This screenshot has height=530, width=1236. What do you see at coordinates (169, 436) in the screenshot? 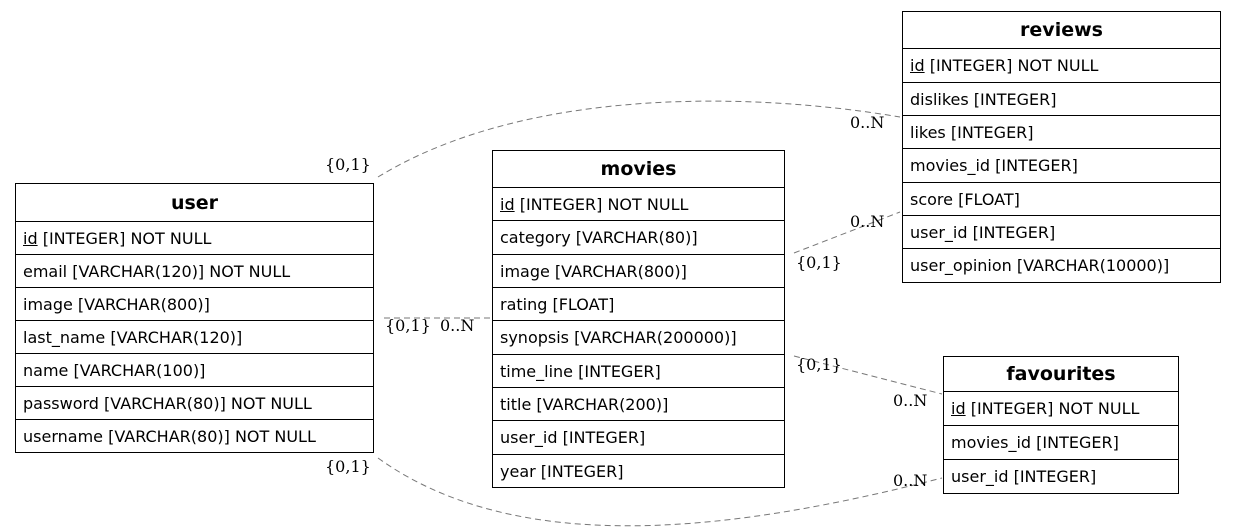
I see `column-row: username [VARCHAR(80)] NOT NULL` at bounding box center [169, 436].